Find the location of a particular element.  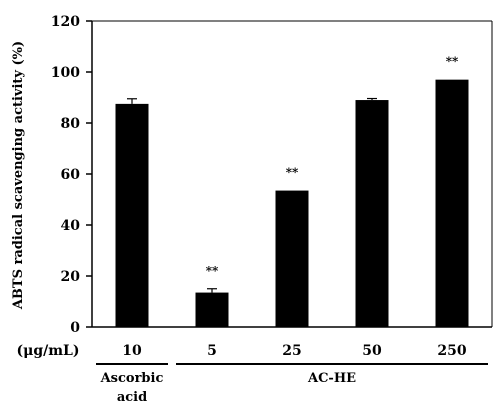

x-tick-label: 5 is located at coordinates (212, 351).